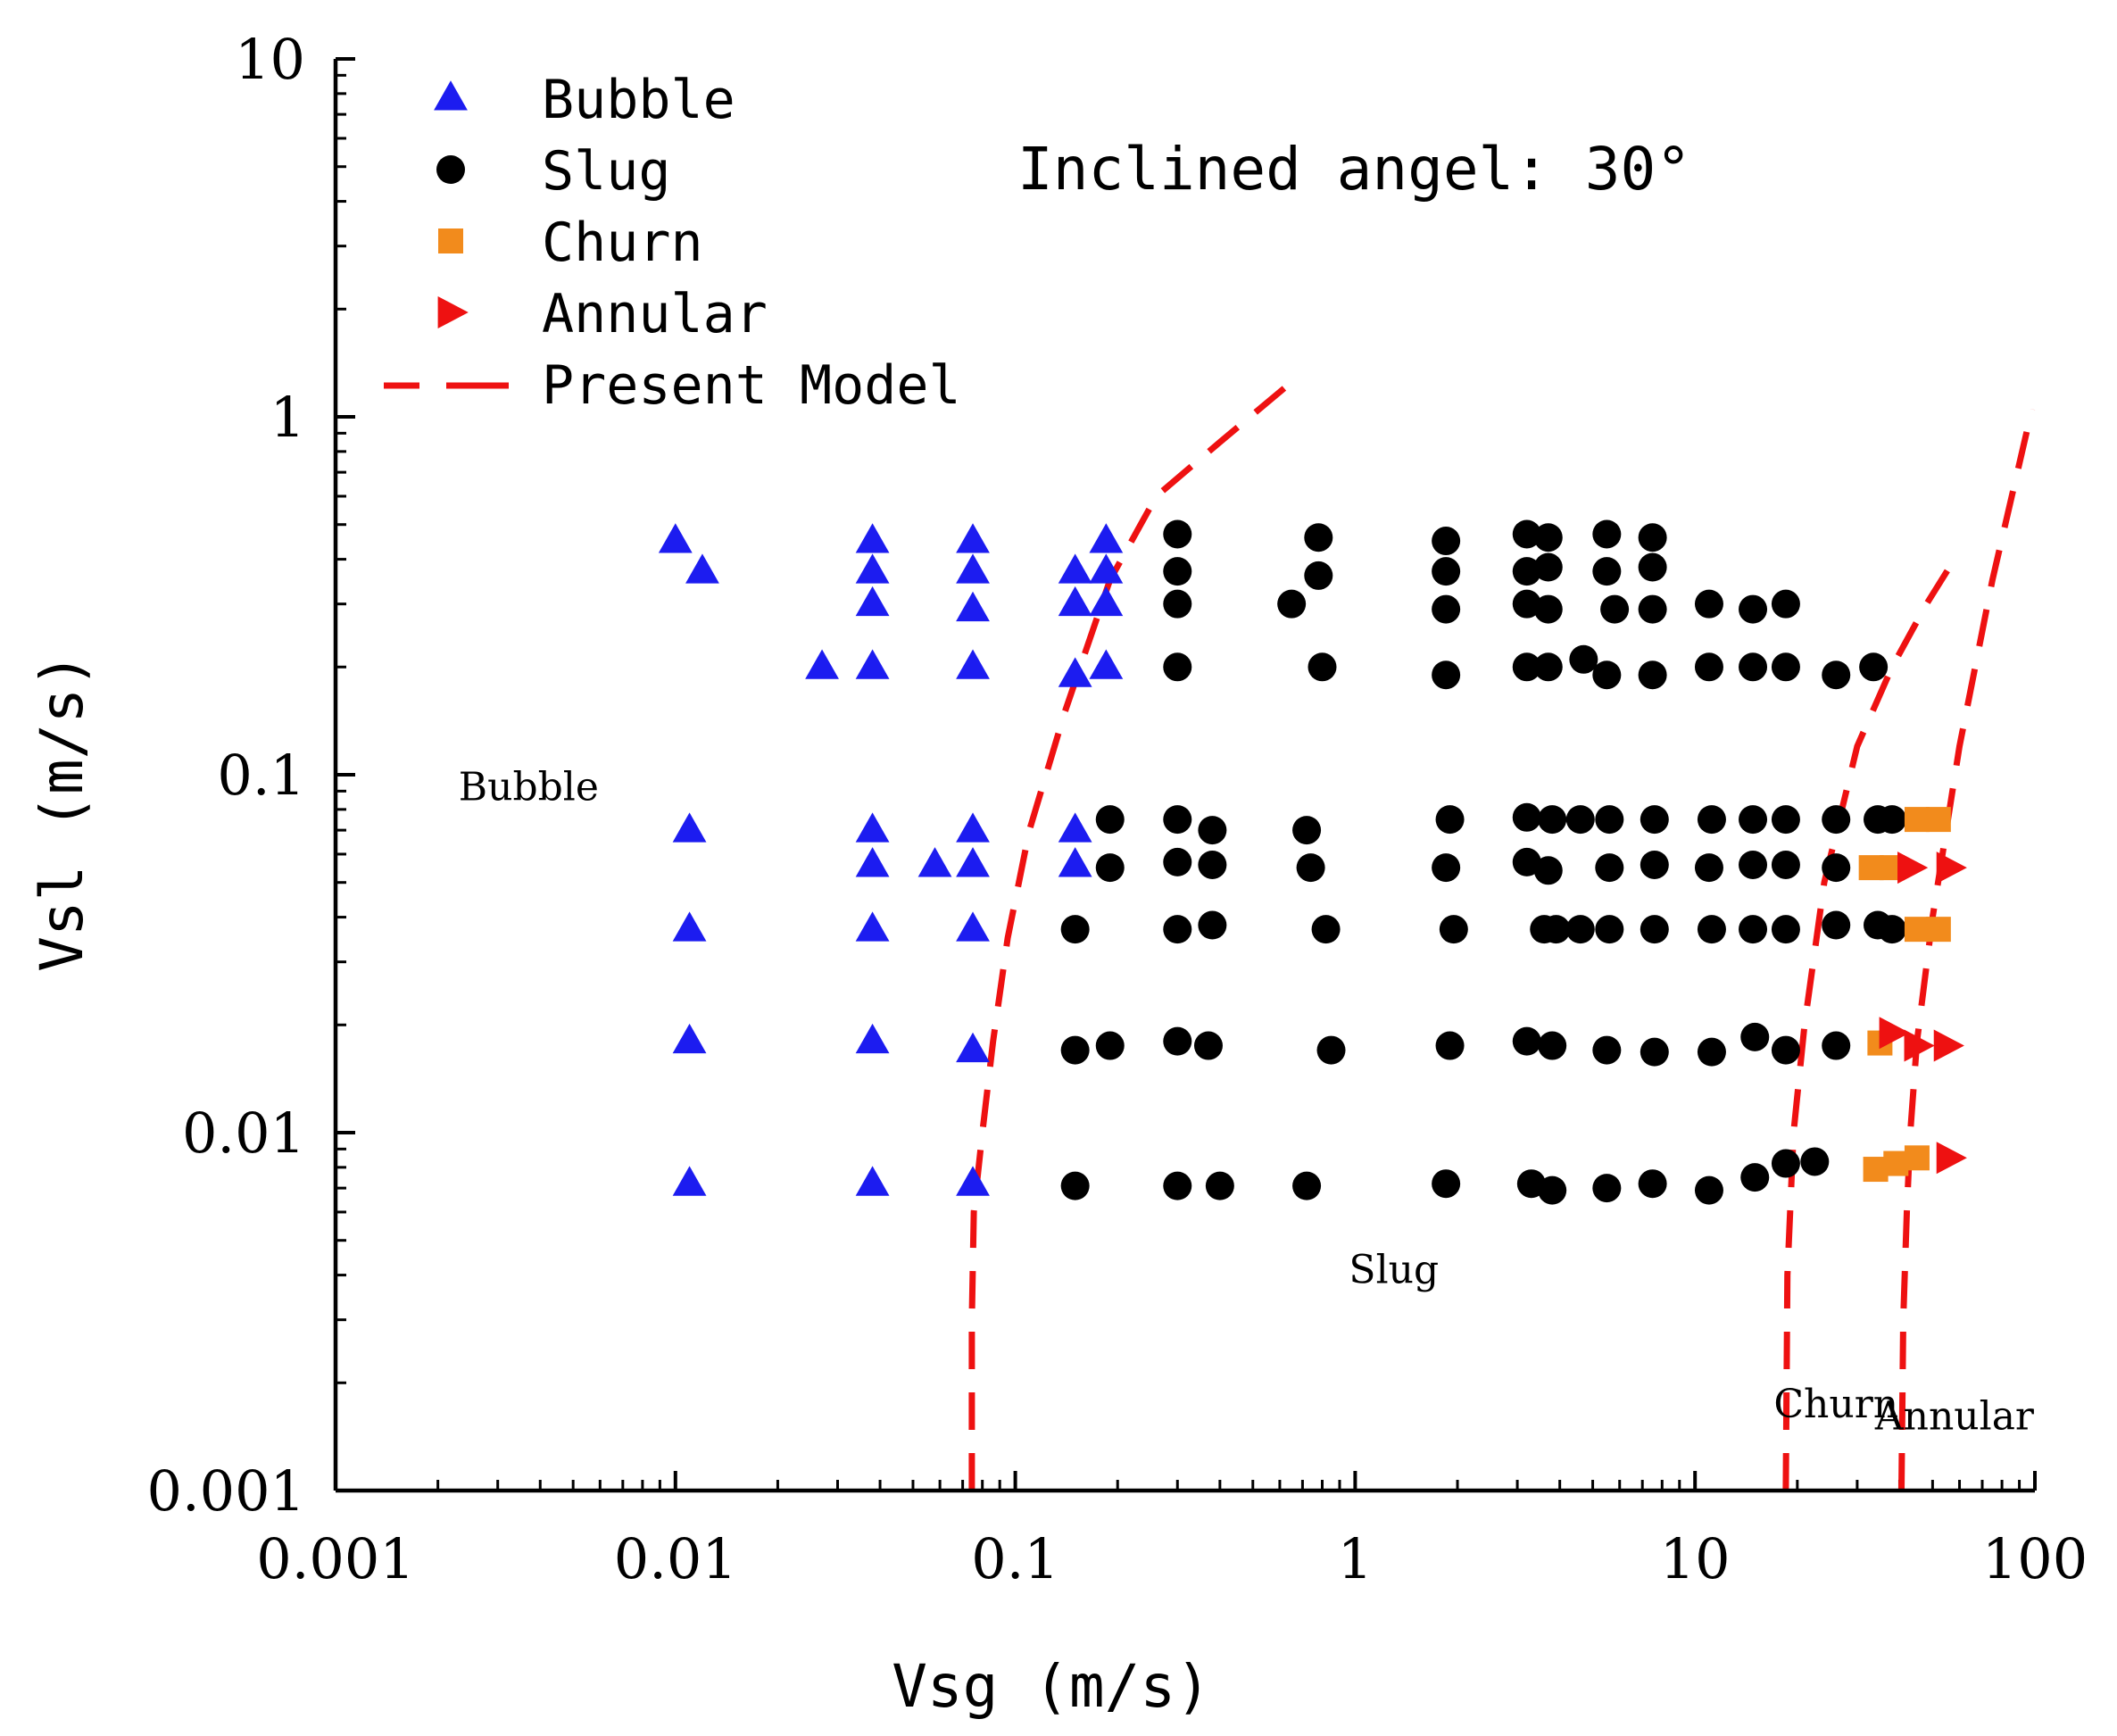 This screenshot has height=1736, width=2117. Describe the element at coordinates (1954, 1417) in the screenshot. I see `region-label-annular: Annular` at that location.